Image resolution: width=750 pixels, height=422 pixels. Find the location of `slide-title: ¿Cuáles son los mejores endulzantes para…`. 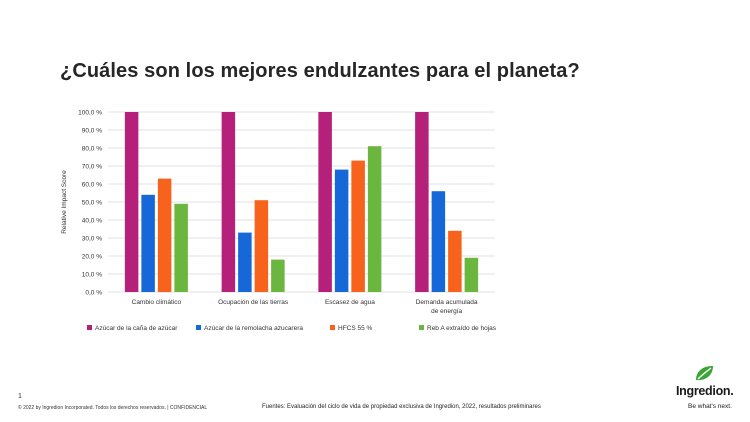

slide-title: ¿Cuáles son los mejores endulzantes para… is located at coordinates (320, 71).